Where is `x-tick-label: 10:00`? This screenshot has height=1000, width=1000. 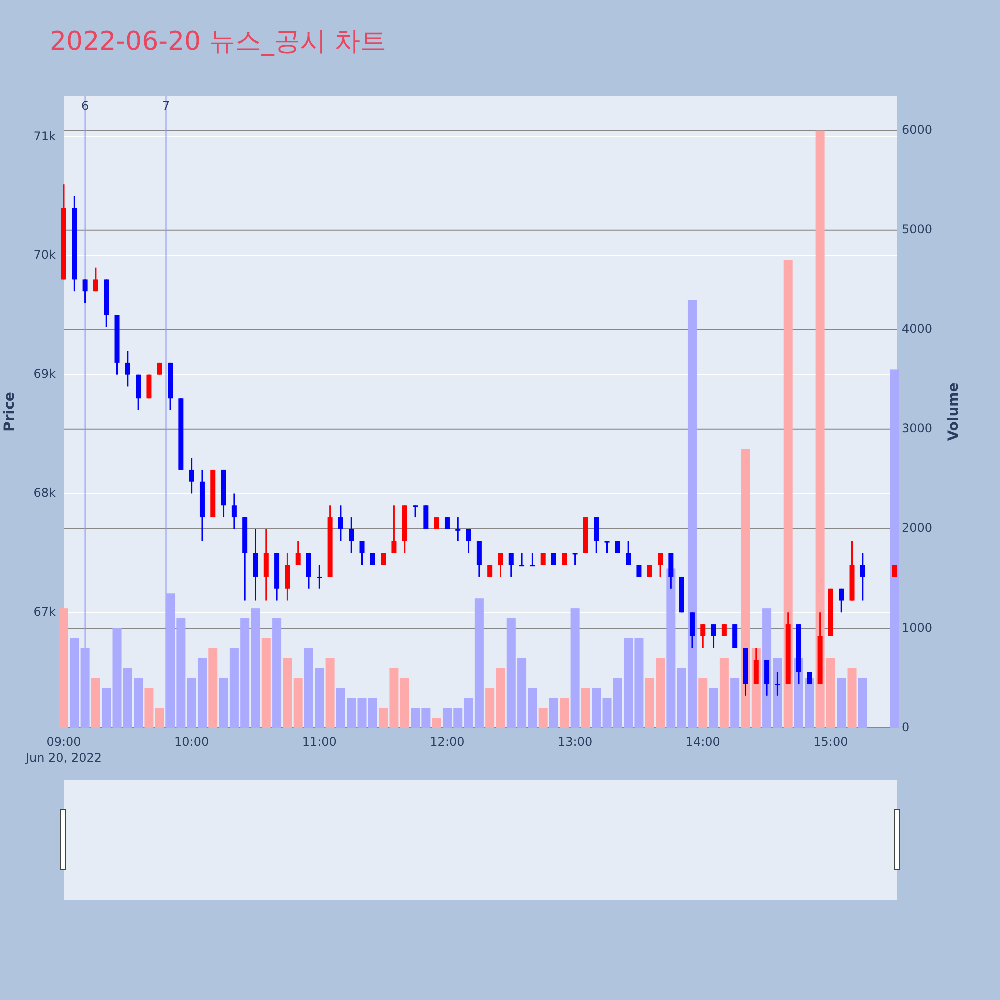
x-tick-label: 10:00 is located at coordinates (192, 742).